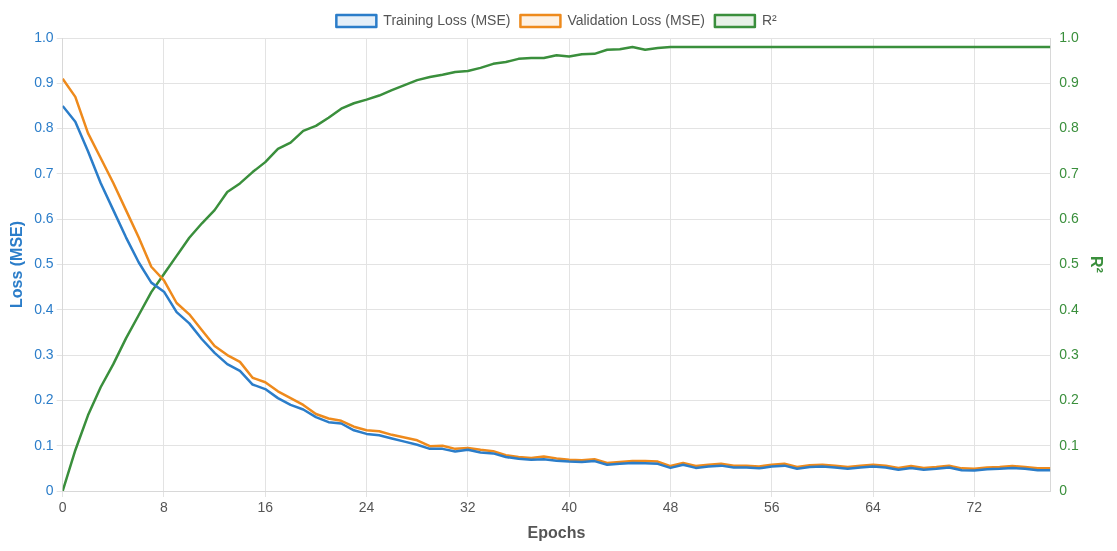  What do you see at coordinates (974, 507) in the screenshot?
I see `x-tick-label: 72` at bounding box center [974, 507].